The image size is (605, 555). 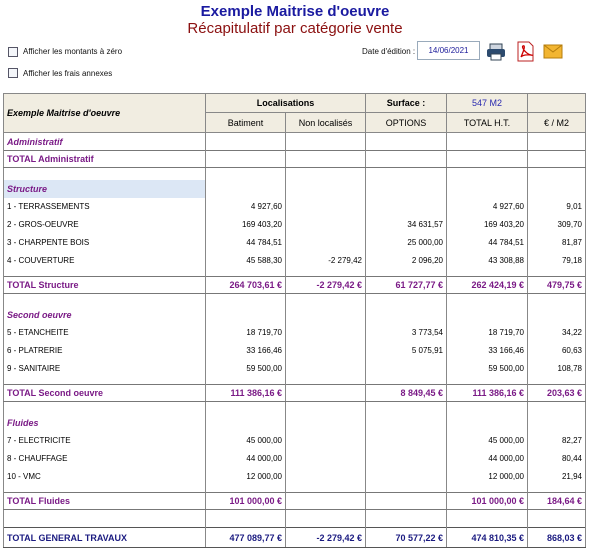 I want to click on value-cell: 34,22, so click(x=556, y=332).